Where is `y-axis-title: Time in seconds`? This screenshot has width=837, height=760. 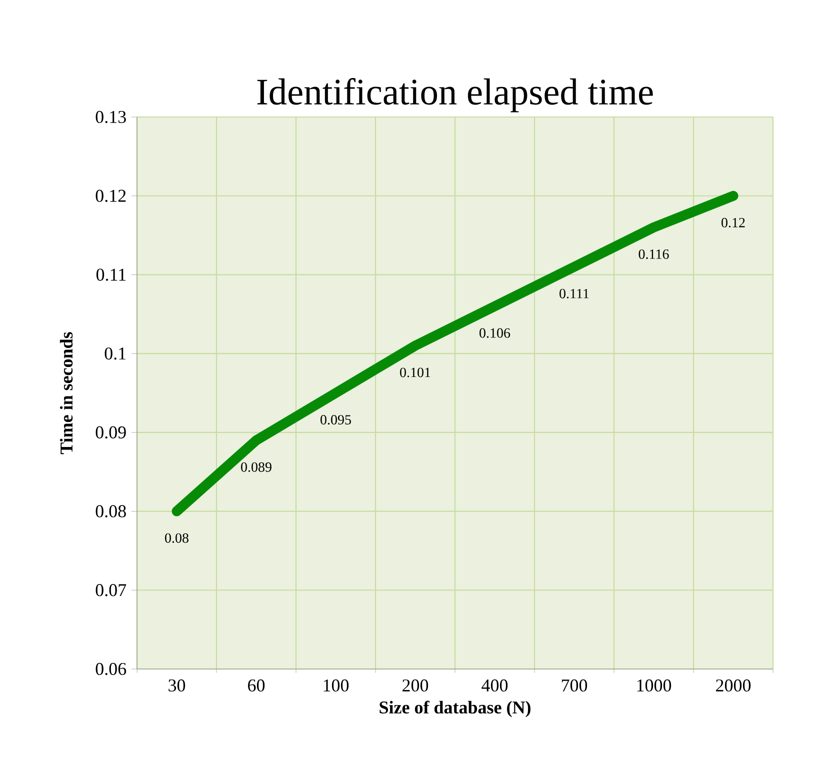
y-axis-title: Time in seconds is located at coordinates (66, 393).